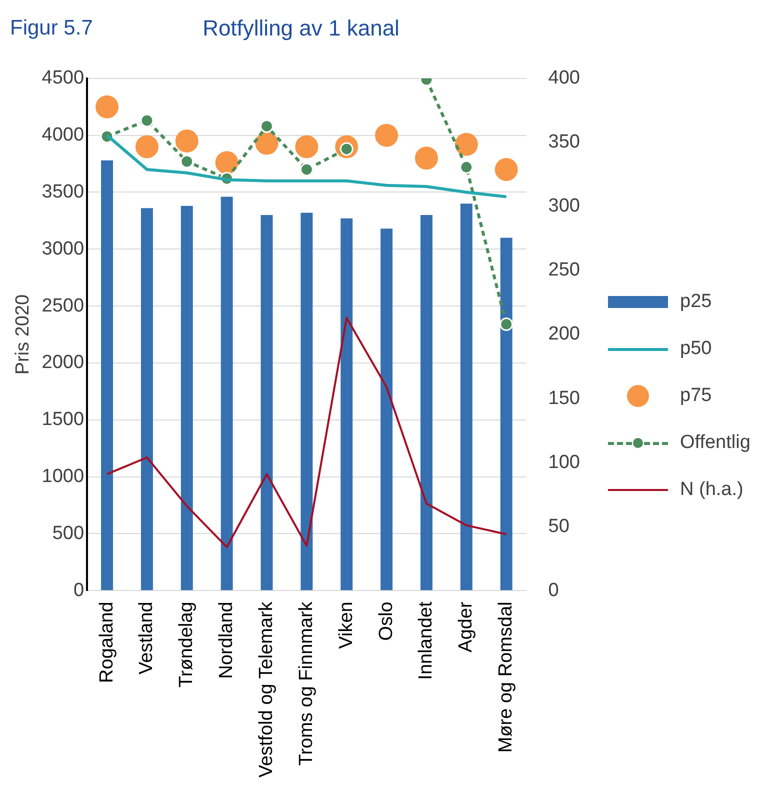  What do you see at coordinates (564, 270) in the screenshot?
I see `y2-tick-label: 250` at bounding box center [564, 270].